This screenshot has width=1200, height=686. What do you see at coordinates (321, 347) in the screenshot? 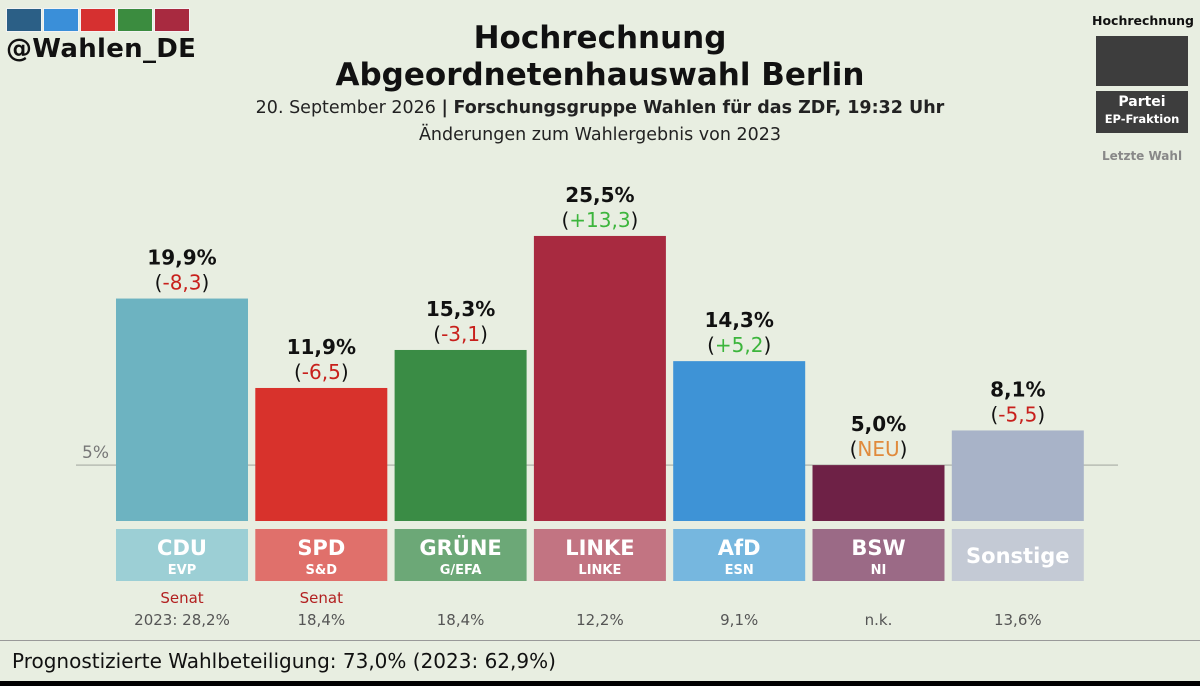
I see `value-label: 11,9%` at bounding box center [321, 347].